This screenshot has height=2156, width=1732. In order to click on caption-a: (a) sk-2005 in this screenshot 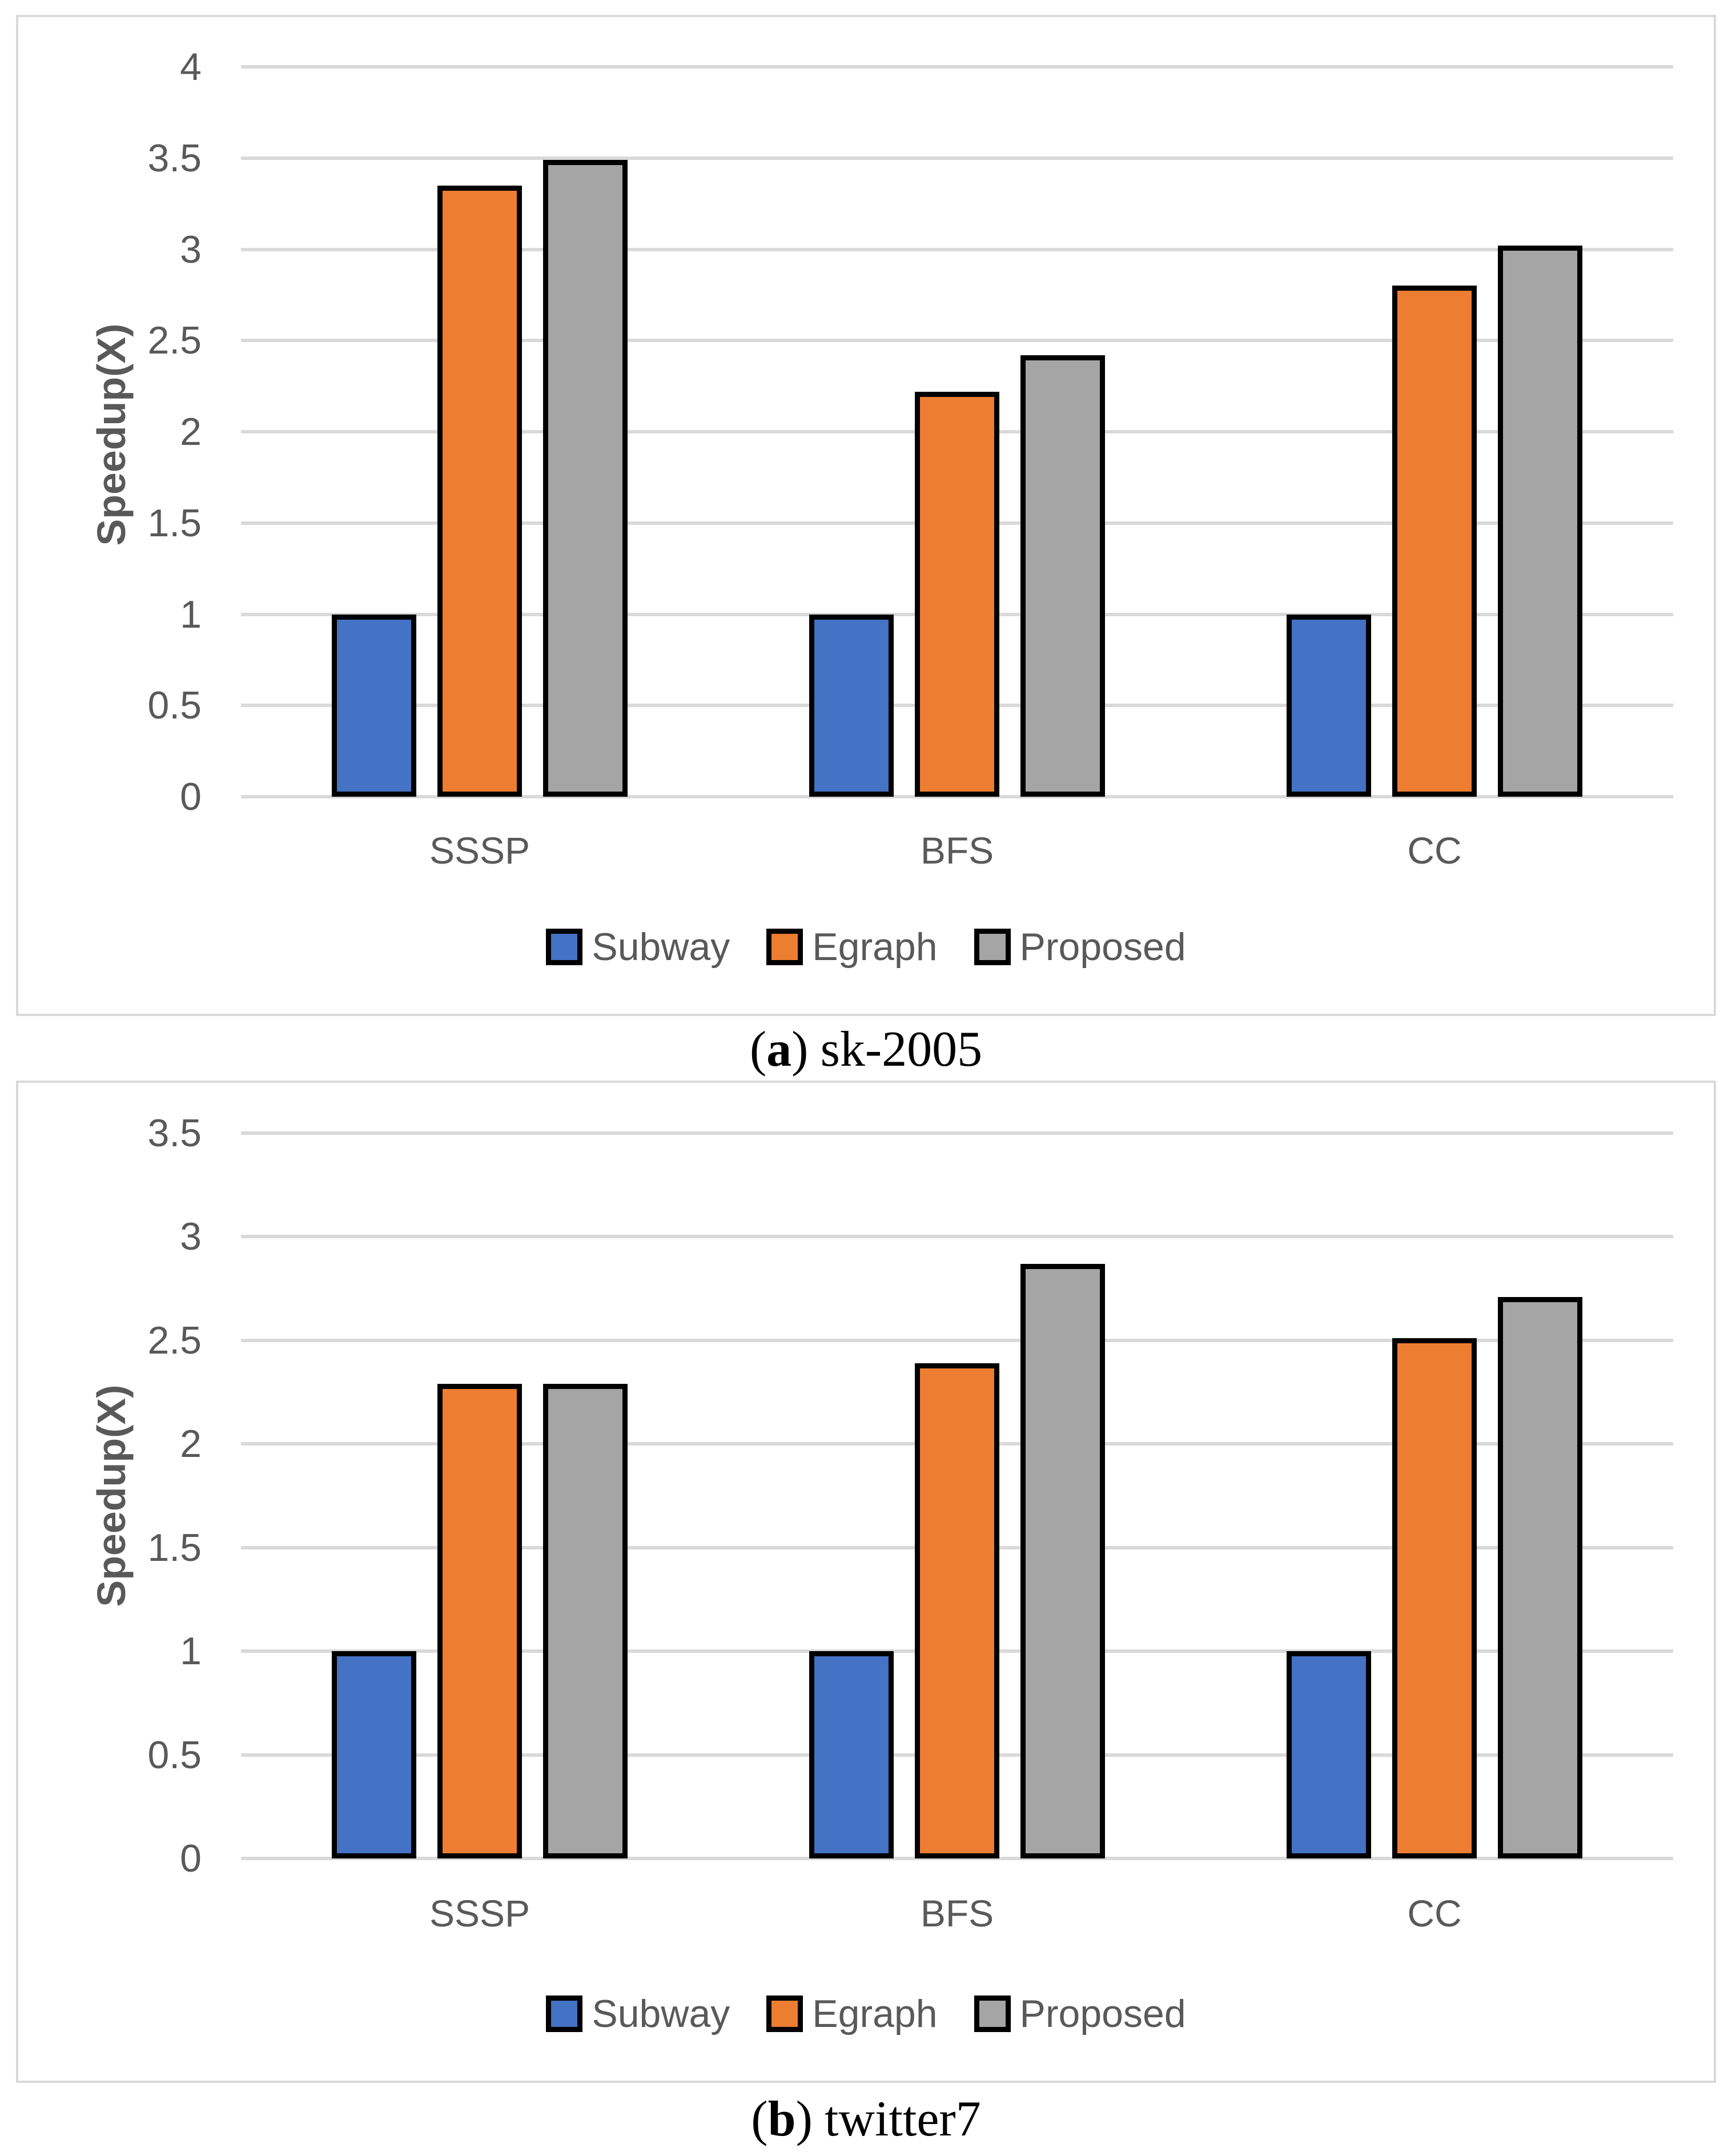, I will do `click(866, 1049)`.